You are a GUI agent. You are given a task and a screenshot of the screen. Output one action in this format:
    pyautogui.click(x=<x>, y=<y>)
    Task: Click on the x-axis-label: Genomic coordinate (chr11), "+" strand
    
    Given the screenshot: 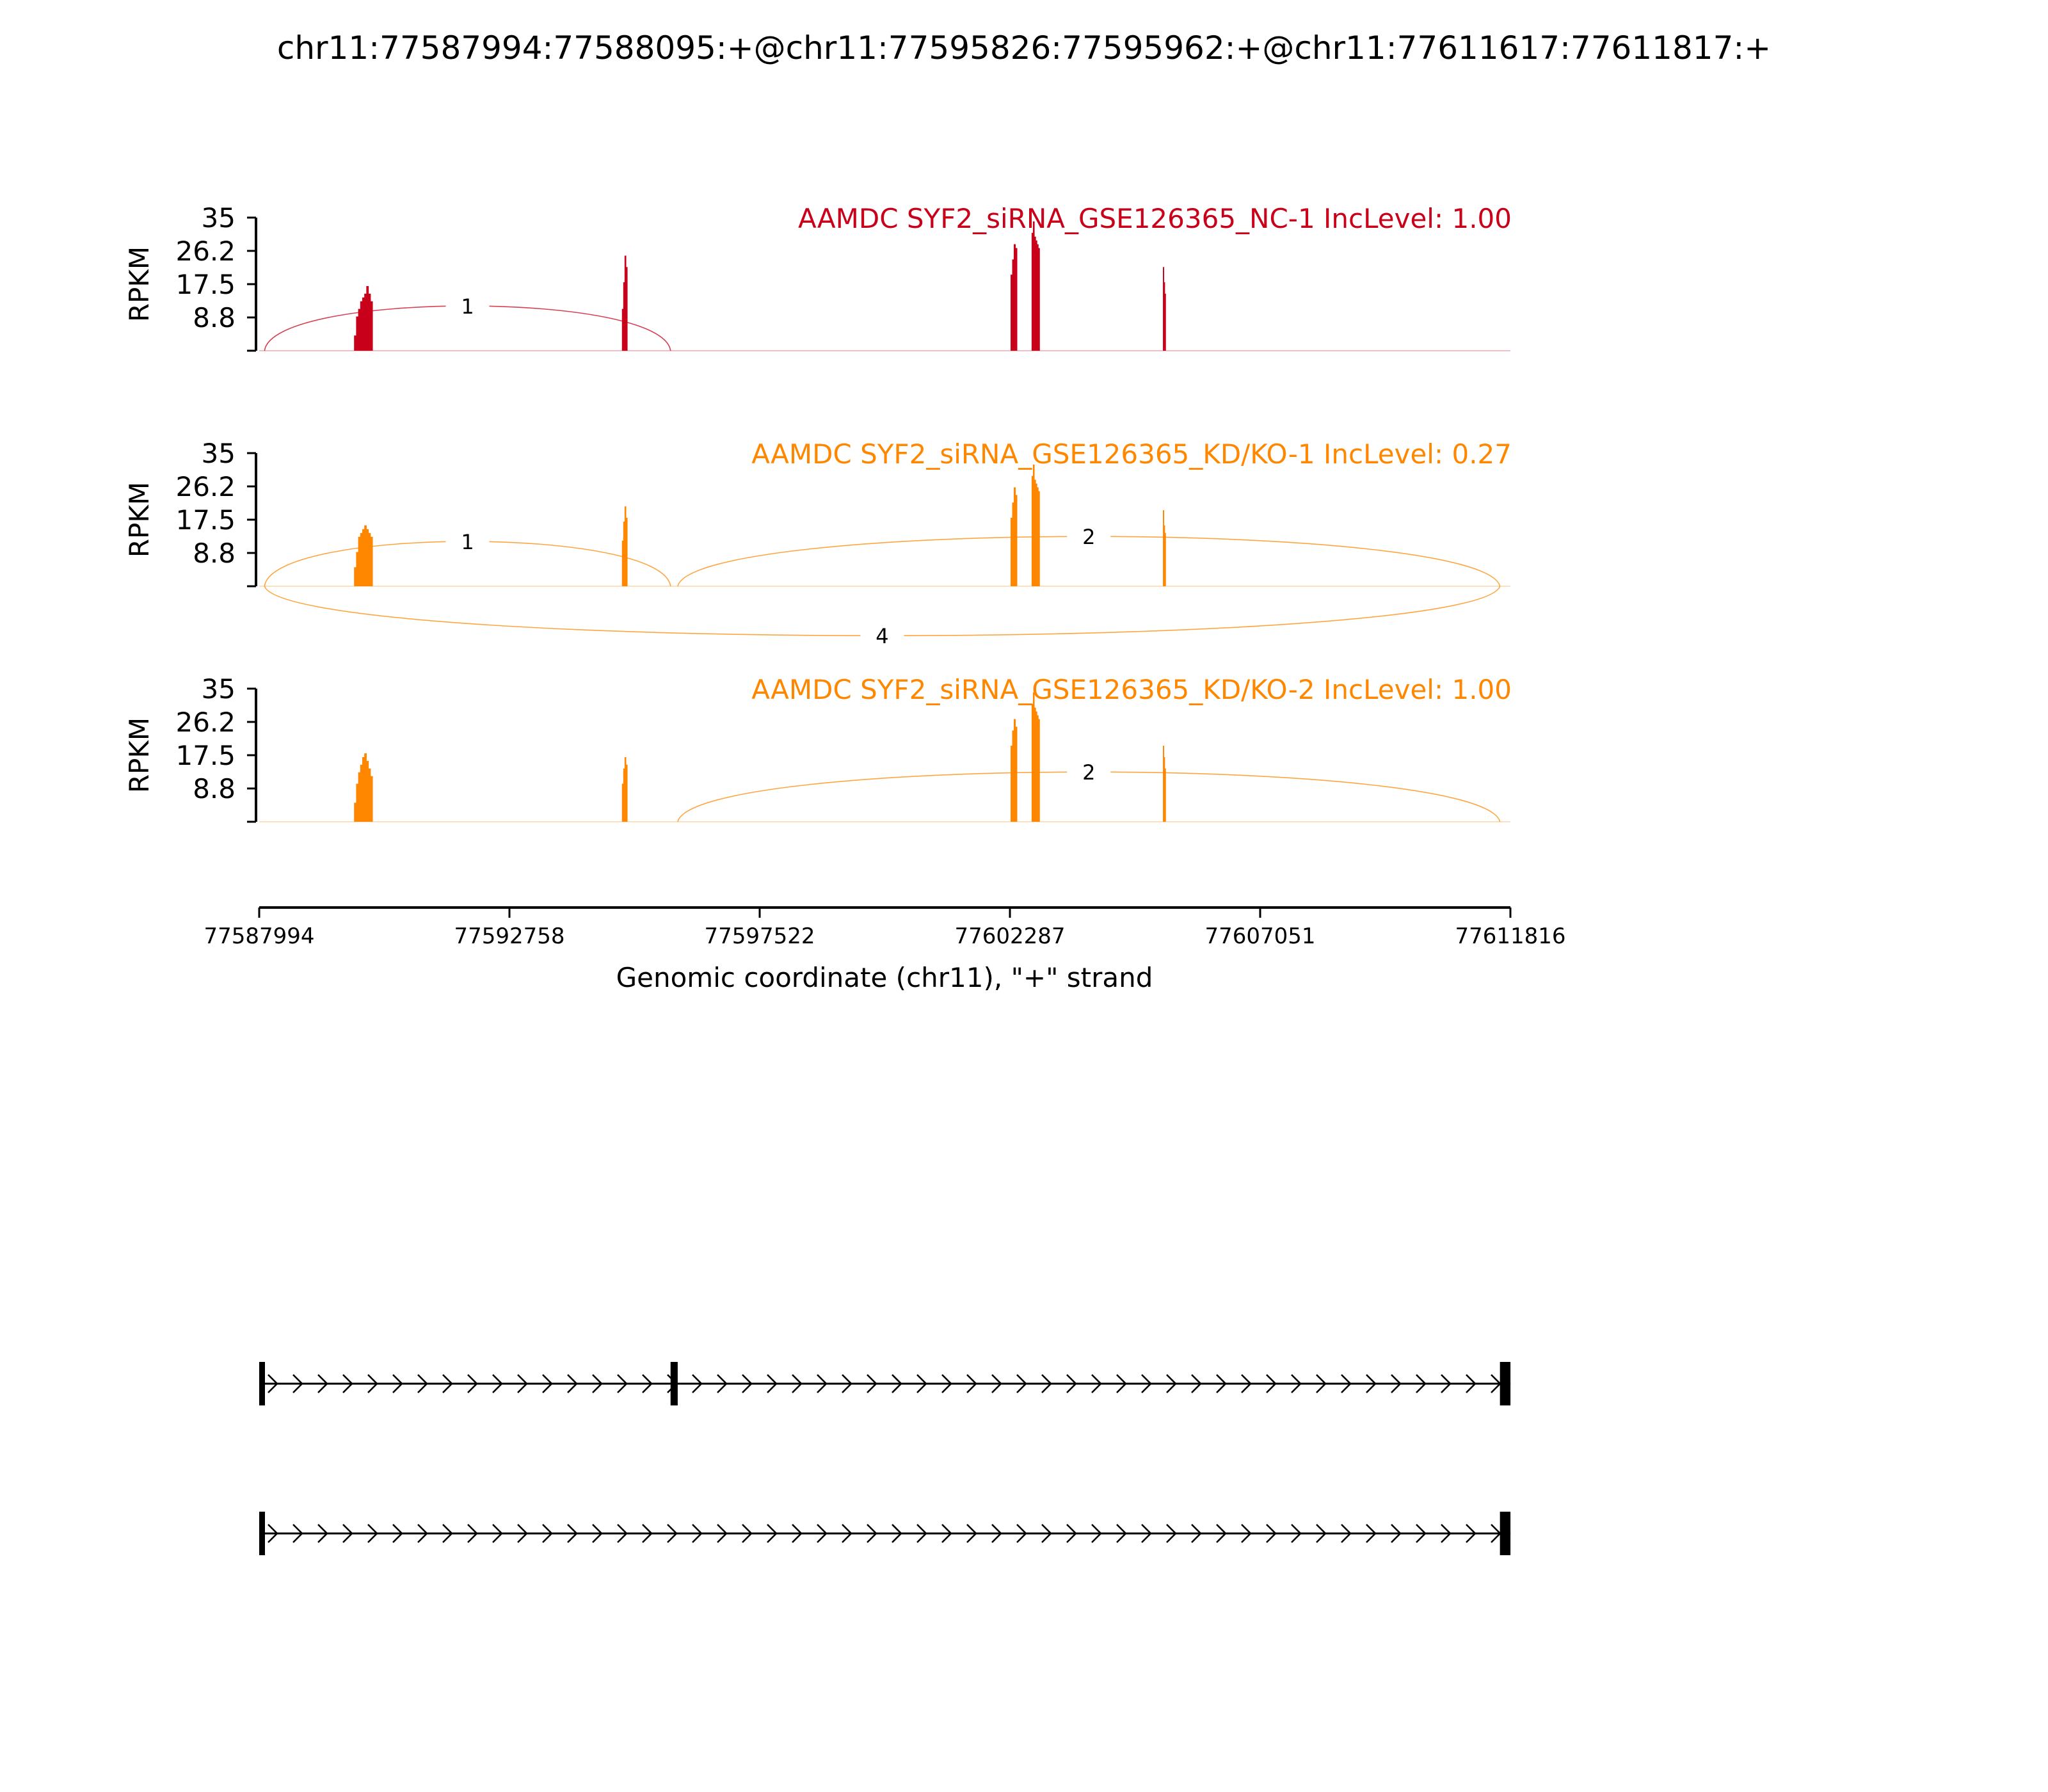 What is the action you would take?
    pyautogui.click(x=884, y=977)
    